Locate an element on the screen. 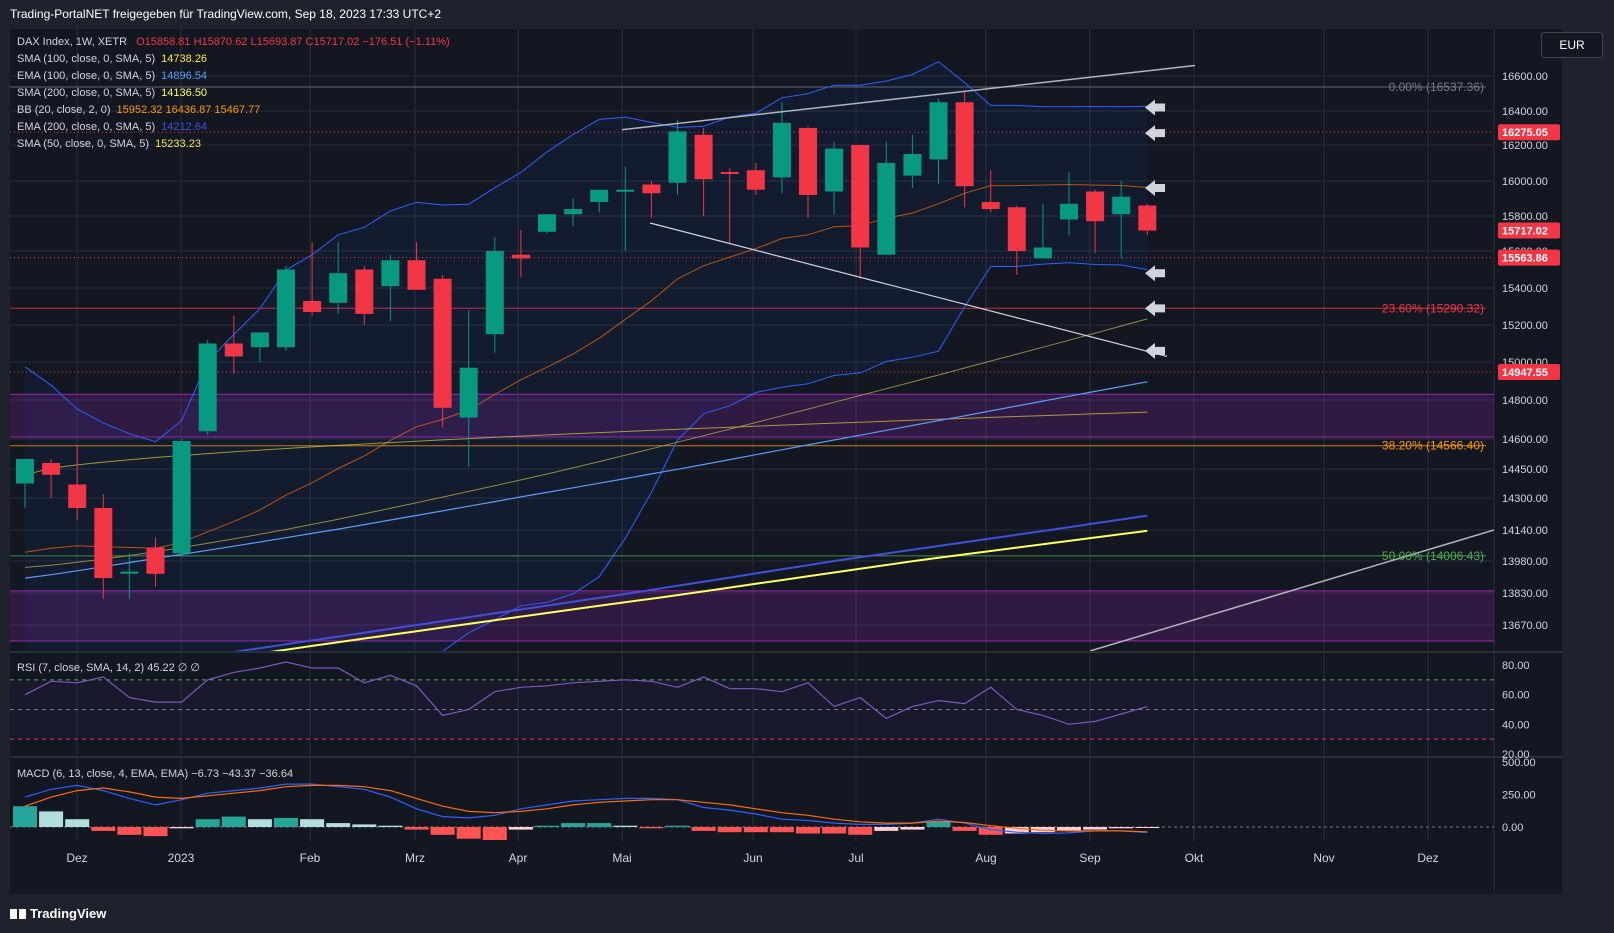  price-label-text: 14947.55 is located at coordinates (1525, 373).